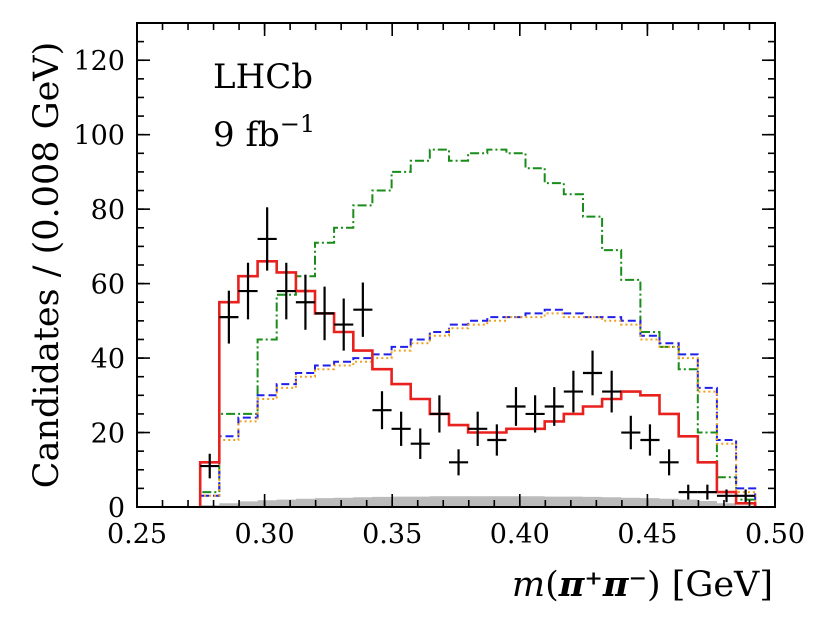 This screenshot has height=627, width=830. I want to click on x-tick-label: 0.40, so click(520, 534).